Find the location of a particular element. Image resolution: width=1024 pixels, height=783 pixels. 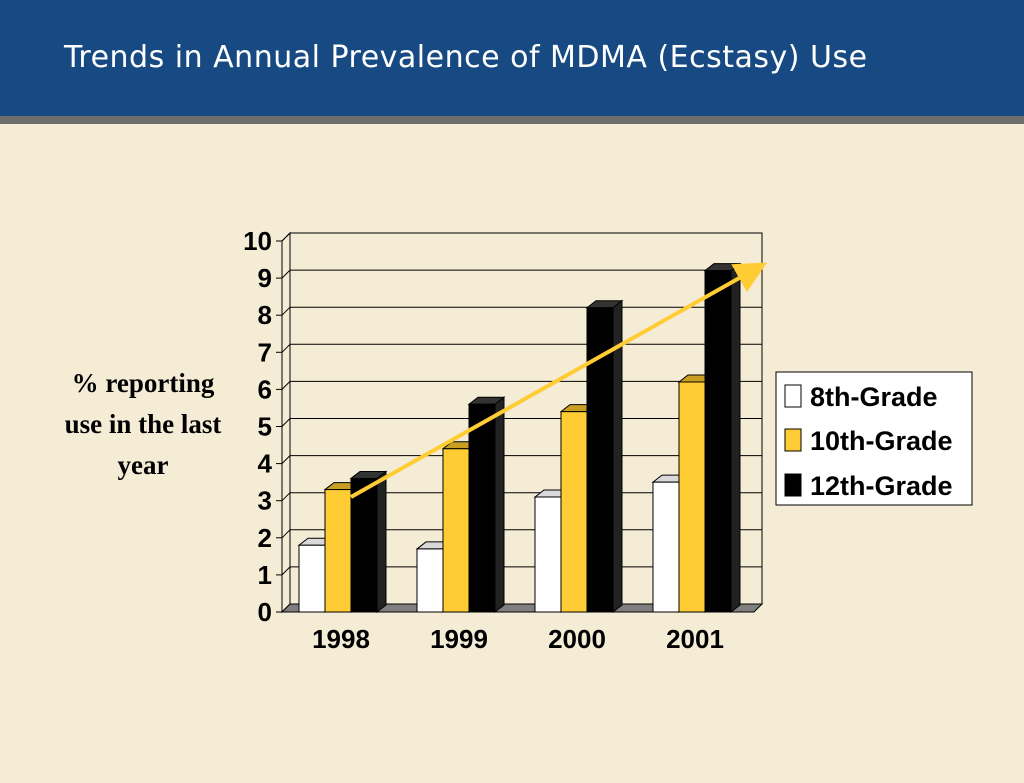

y-tick-label: 6 is located at coordinates (265, 389).